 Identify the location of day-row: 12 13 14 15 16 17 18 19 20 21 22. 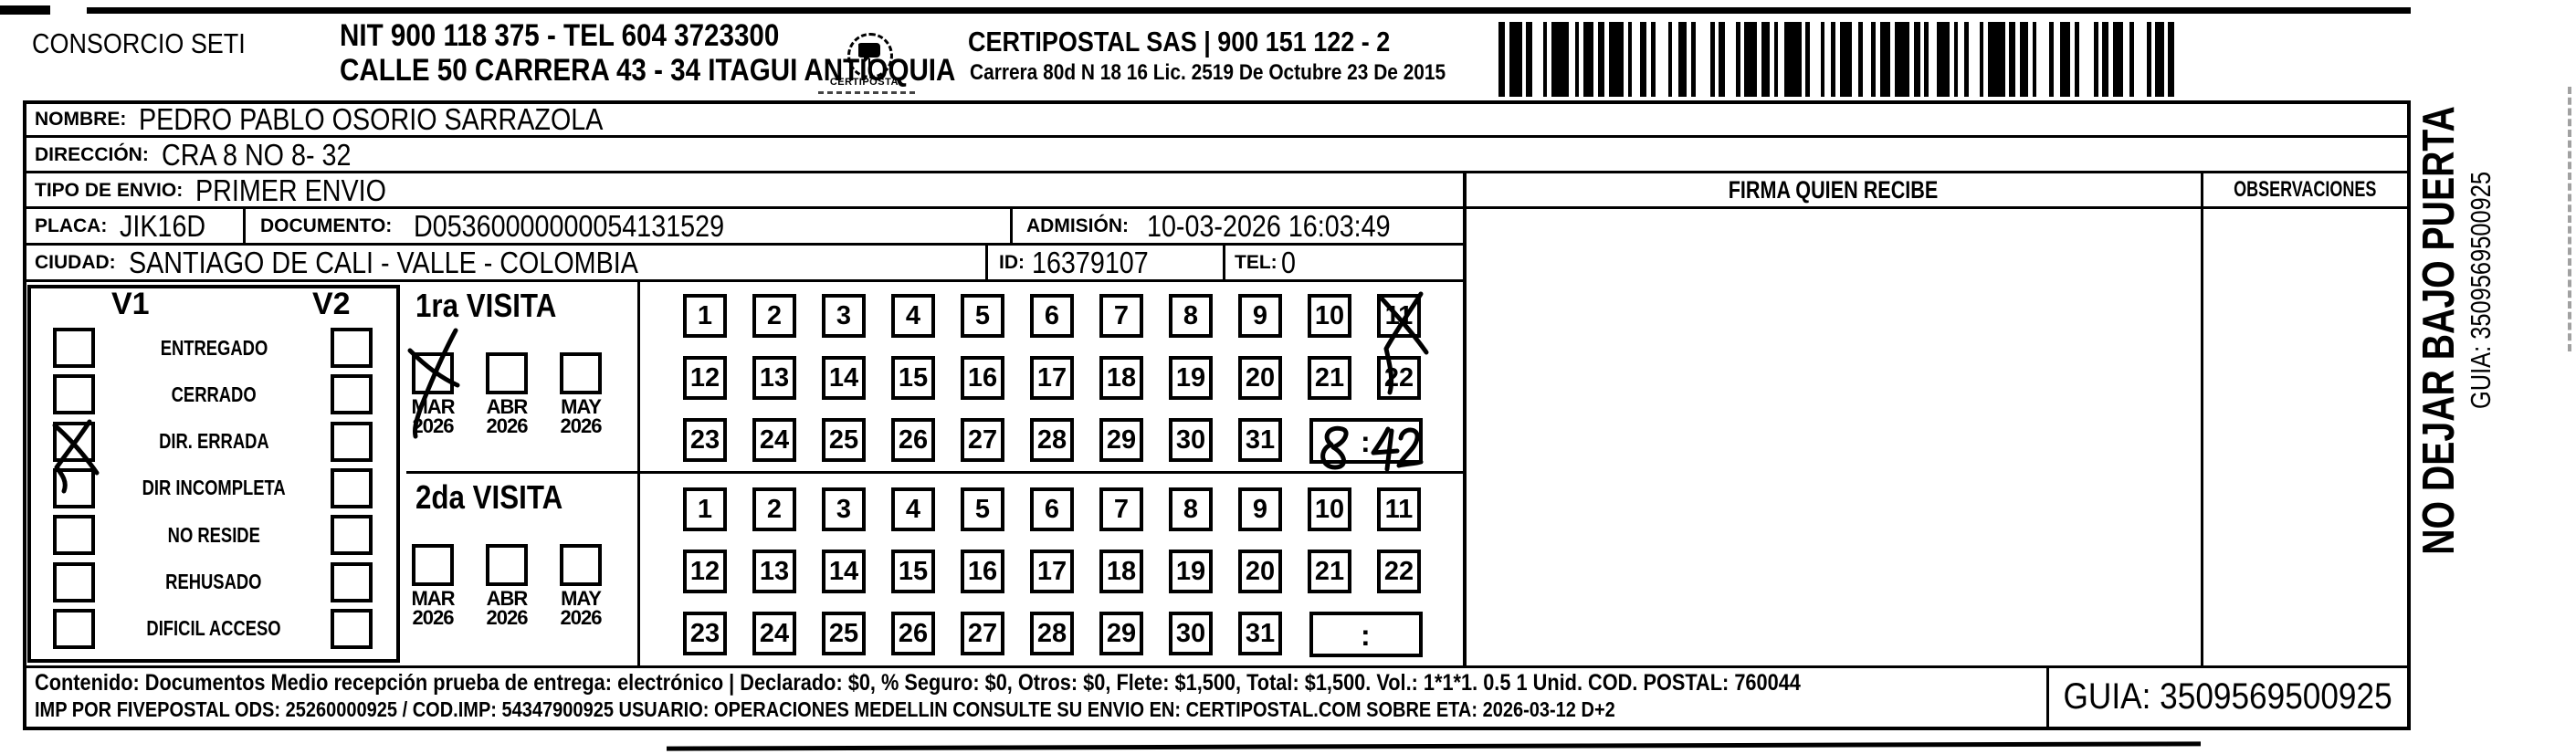
(1053, 571).